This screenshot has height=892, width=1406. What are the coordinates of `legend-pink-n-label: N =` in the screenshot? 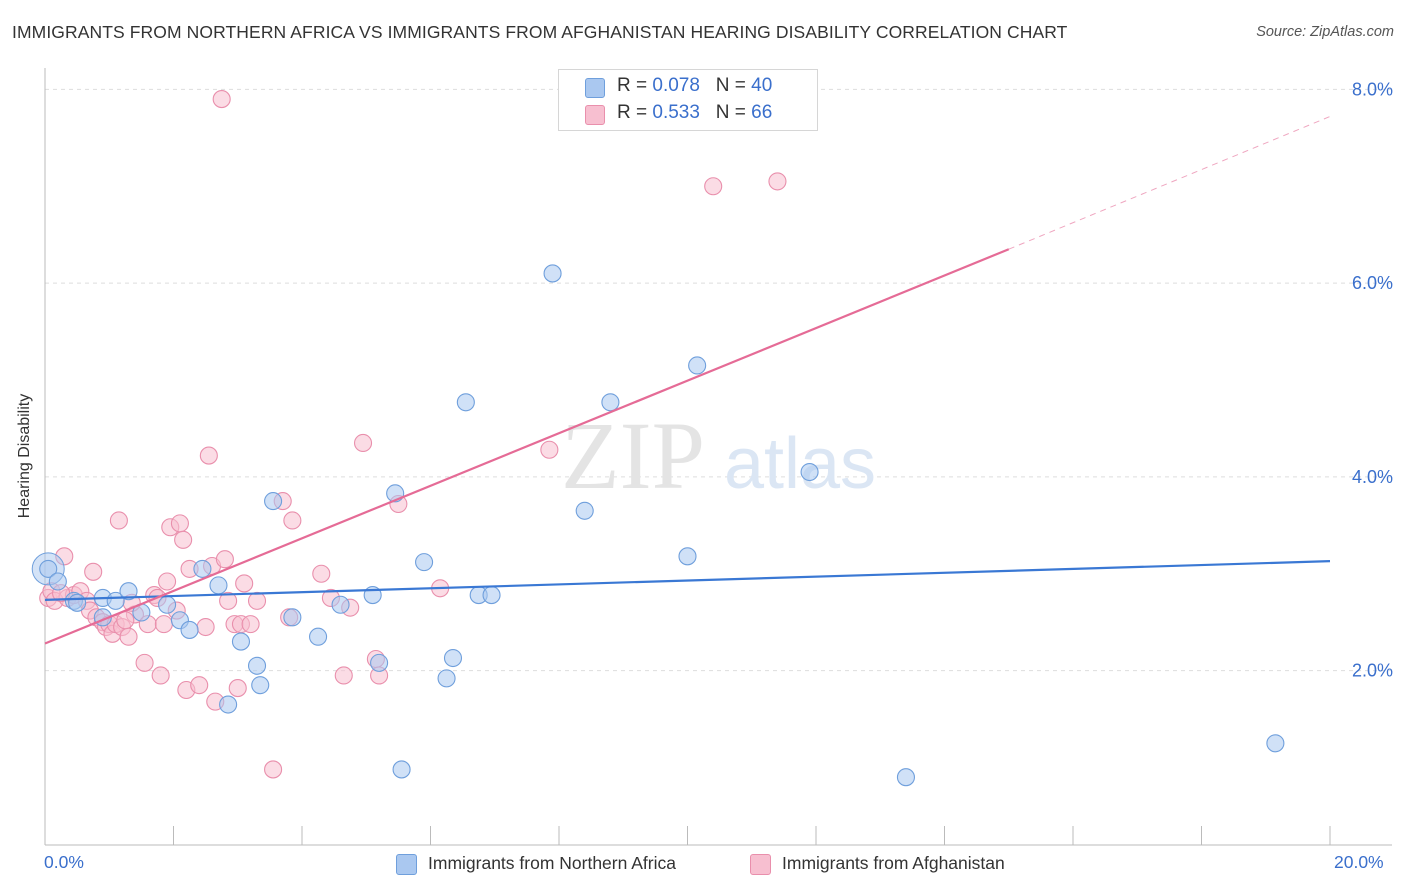 It's located at (733, 112).